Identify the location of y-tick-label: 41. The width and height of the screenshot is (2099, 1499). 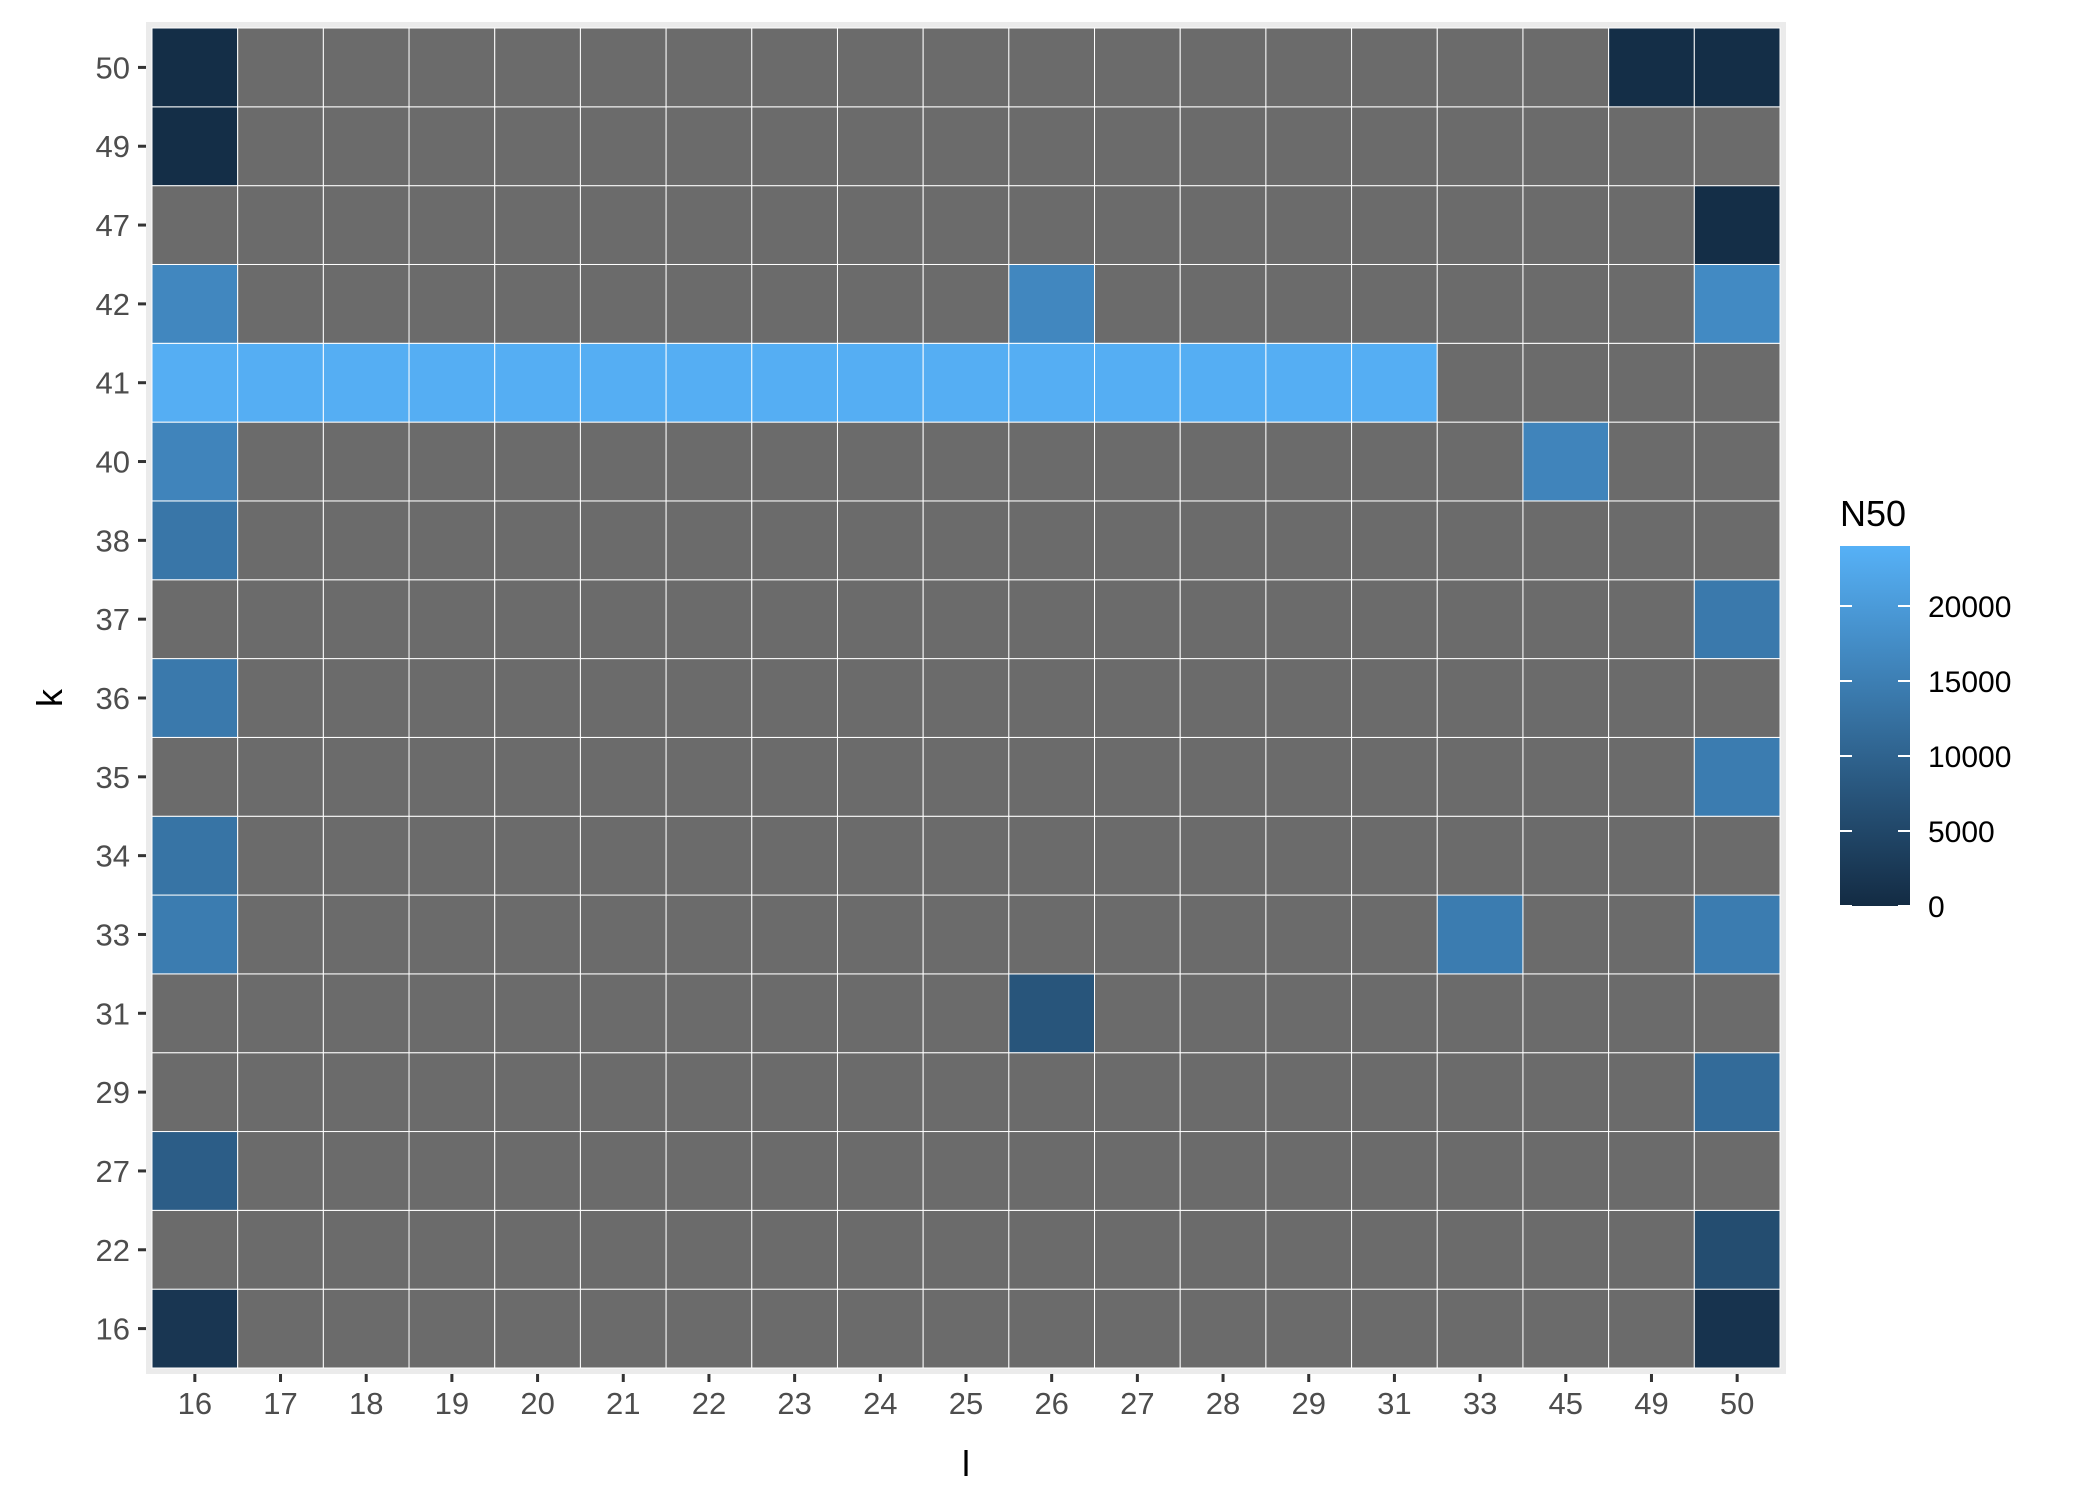
(113, 383).